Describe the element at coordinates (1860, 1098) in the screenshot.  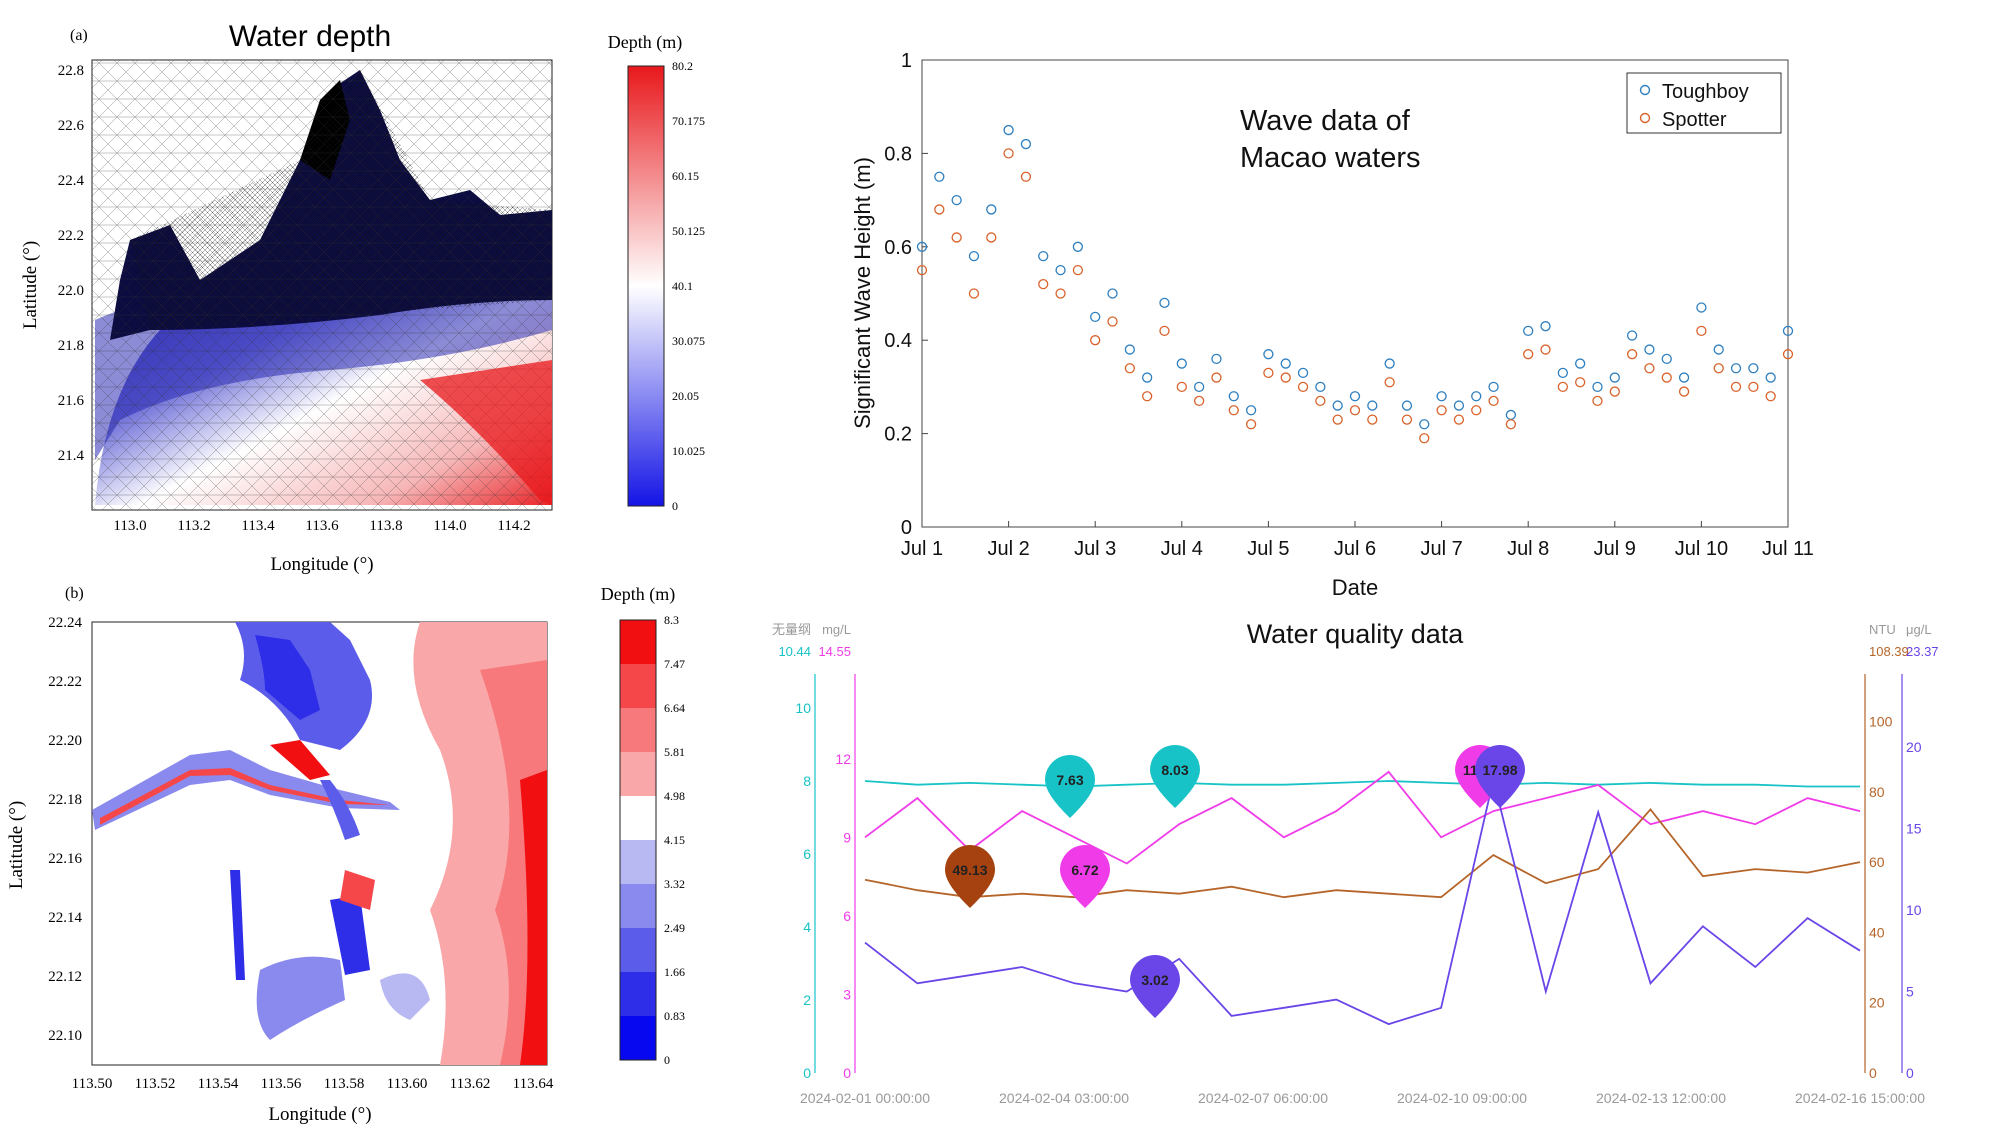
I see `wq-x-tick: 2024-02-16 15:00:00` at that location.